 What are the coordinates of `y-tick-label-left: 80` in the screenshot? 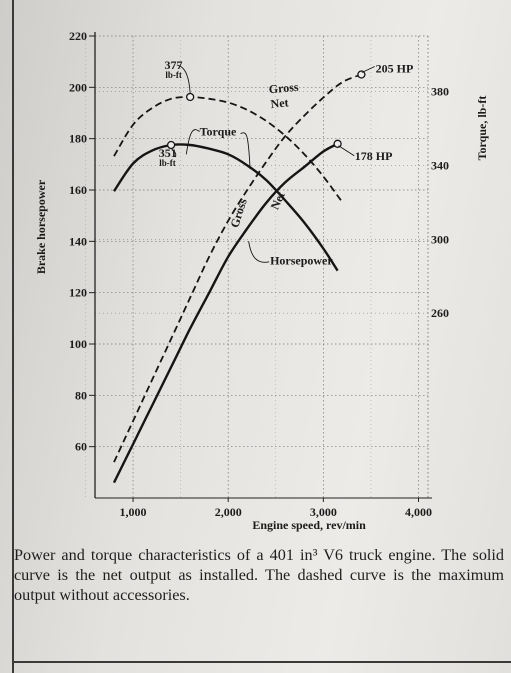 It's located at (81, 395).